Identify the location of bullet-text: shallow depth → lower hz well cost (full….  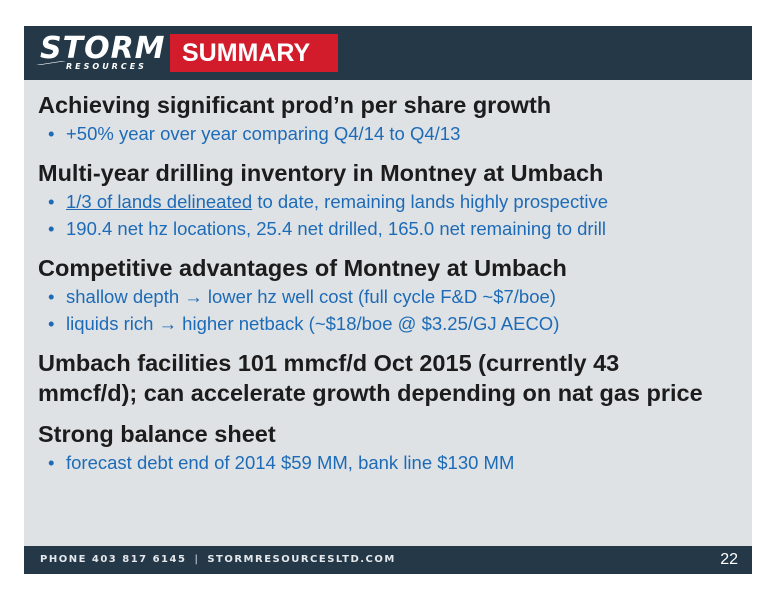
(311, 296).